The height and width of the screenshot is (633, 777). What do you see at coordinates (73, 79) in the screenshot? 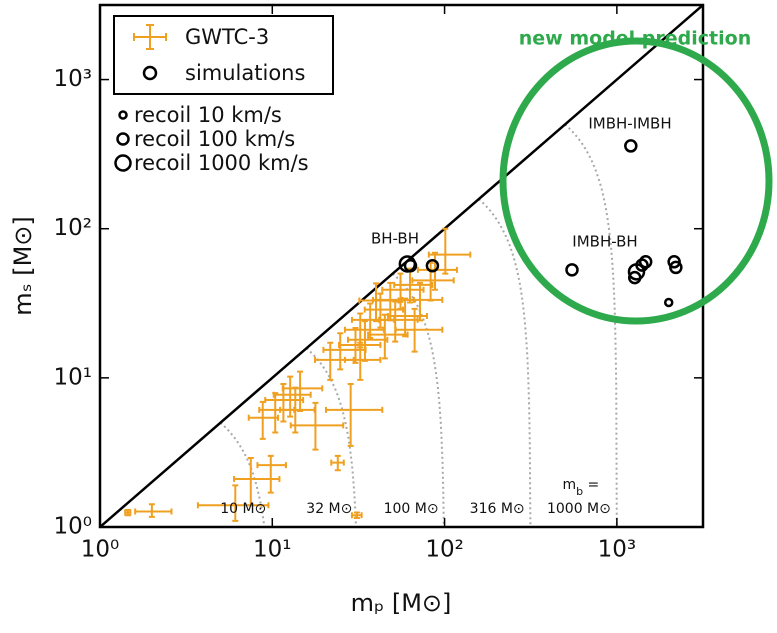
I see `y-tick-label: 10³` at bounding box center [73, 79].